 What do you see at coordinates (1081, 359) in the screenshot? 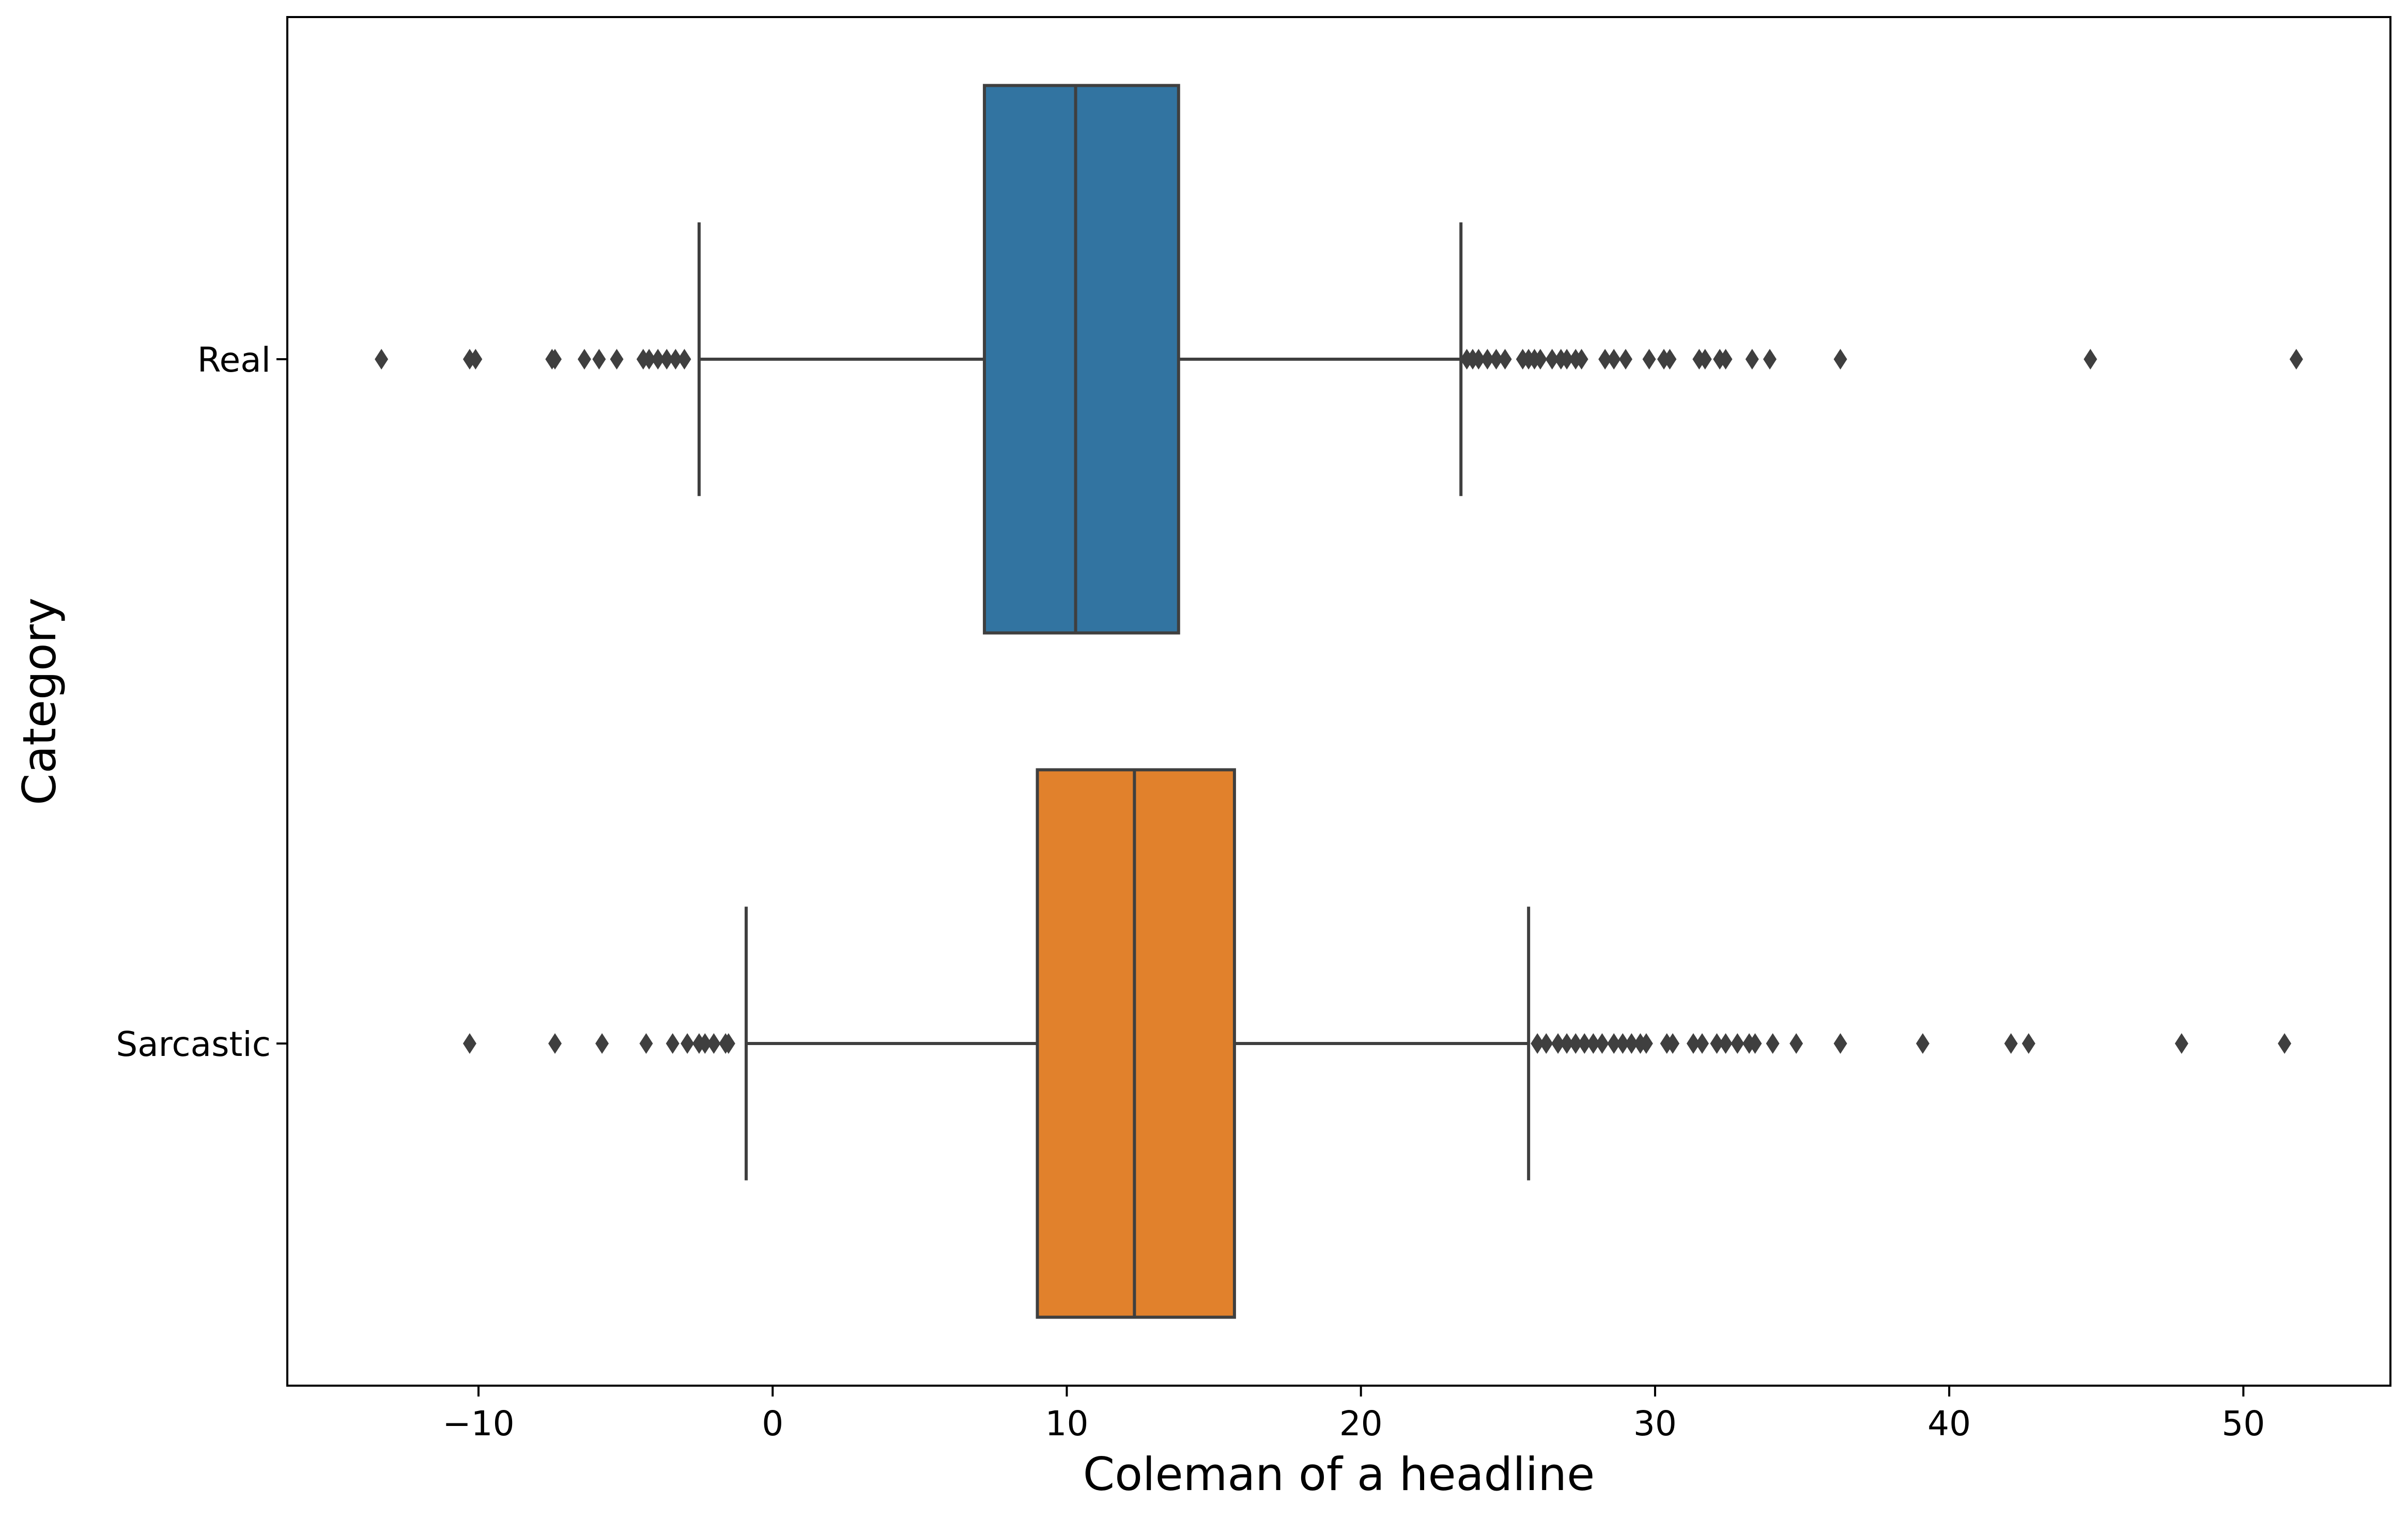
I see `box-iqr` at bounding box center [1081, 359].